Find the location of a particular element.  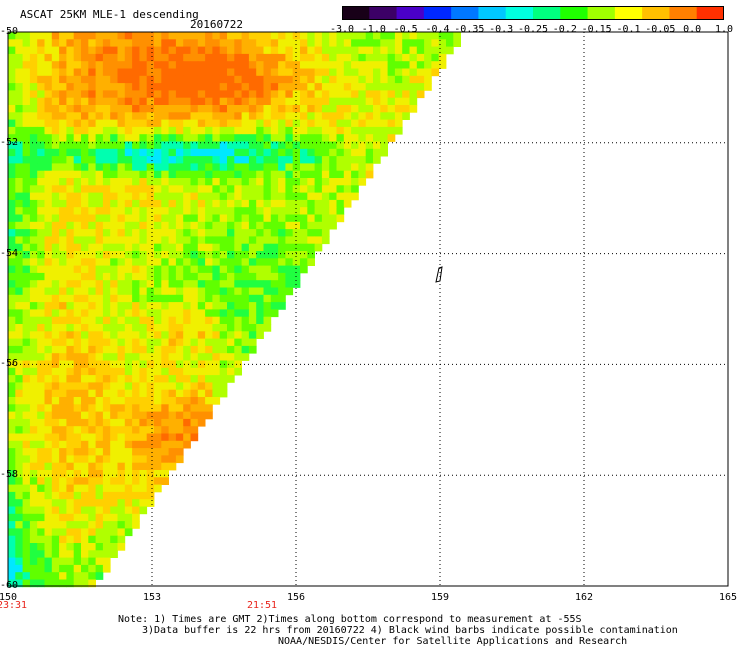

color-scale-tick-label: -0.2 is located at coordinates (564, 29).